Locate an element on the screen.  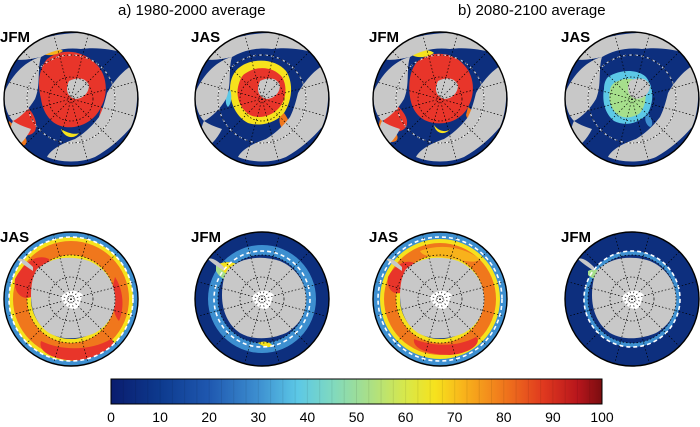
map-b-north-winter: JFM is located at coordinates (438, 98).